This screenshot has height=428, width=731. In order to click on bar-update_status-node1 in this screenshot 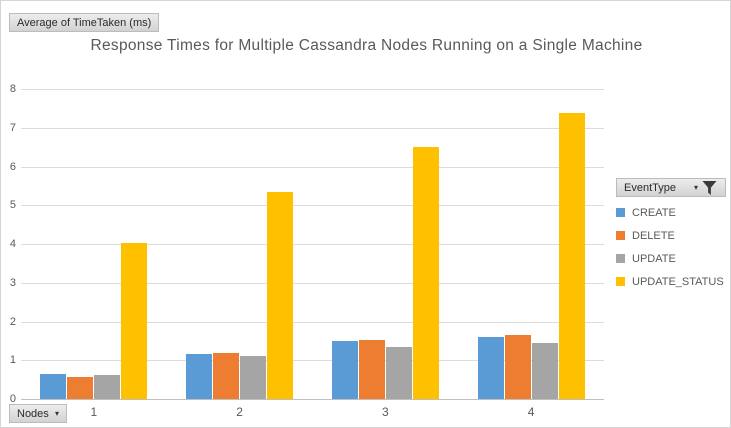, I will do `click(134, 321)`.